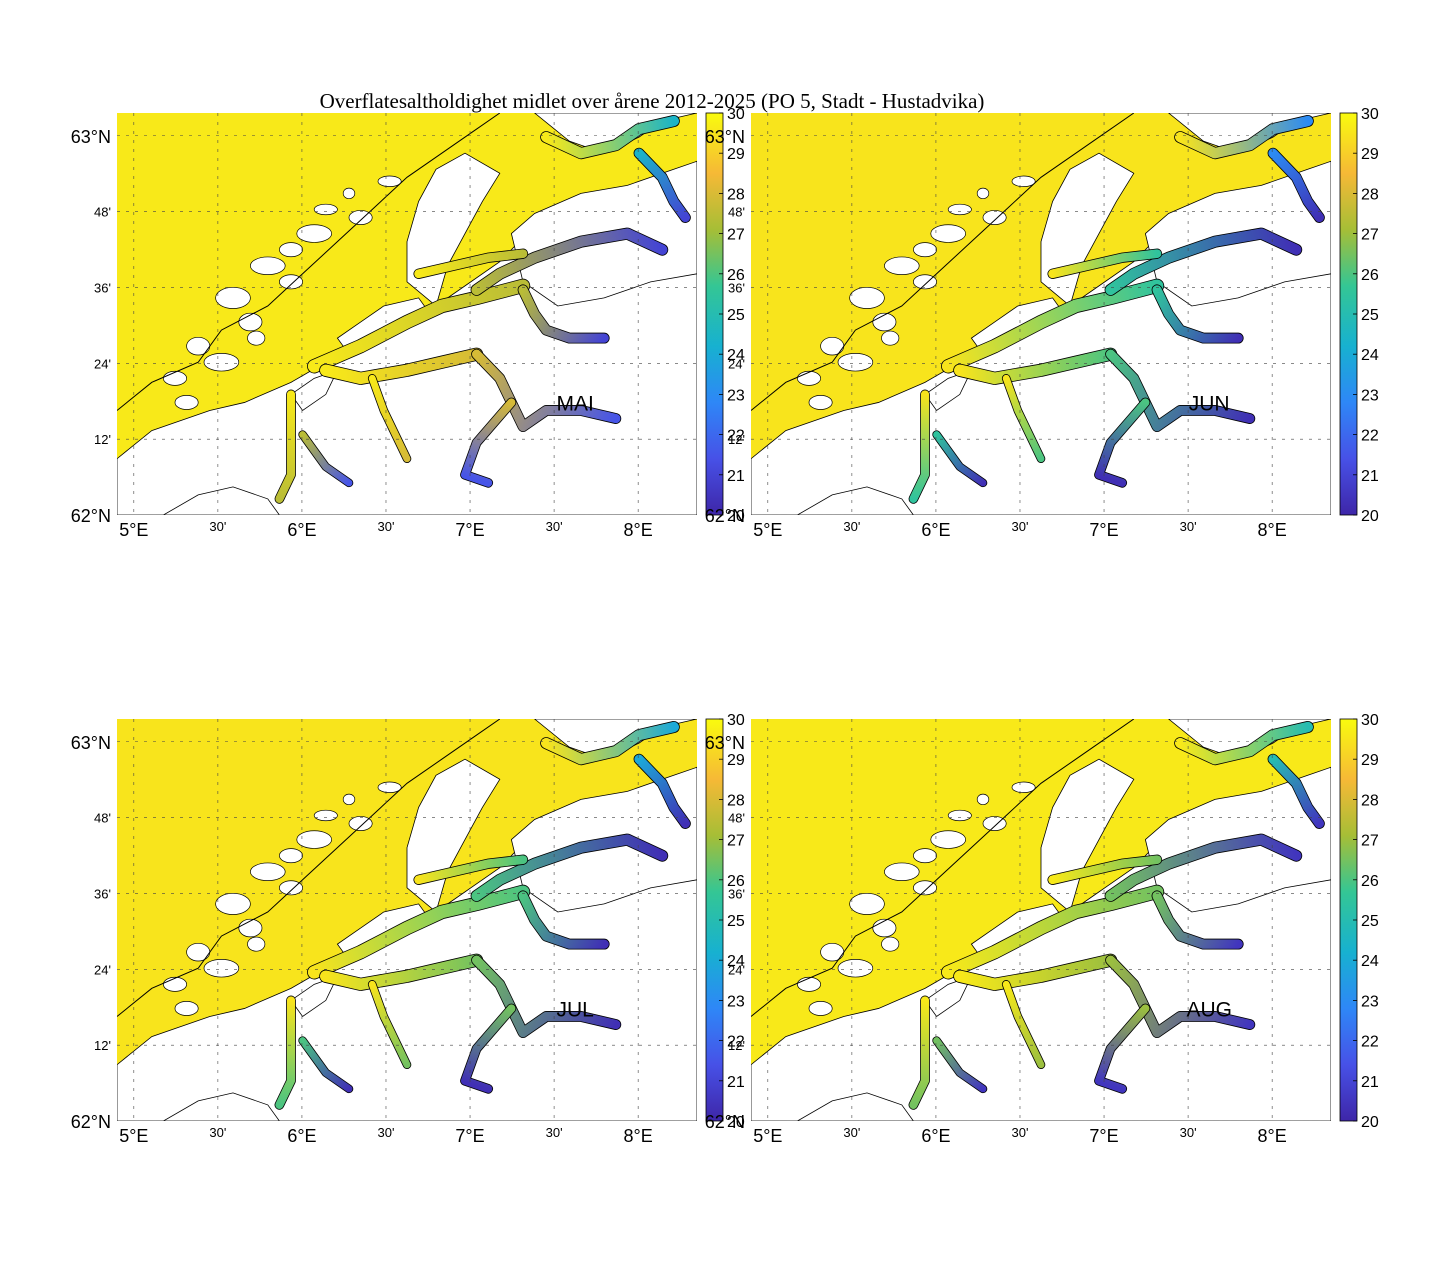  I want to click on month-label: AUG, so click(1209, 1009).